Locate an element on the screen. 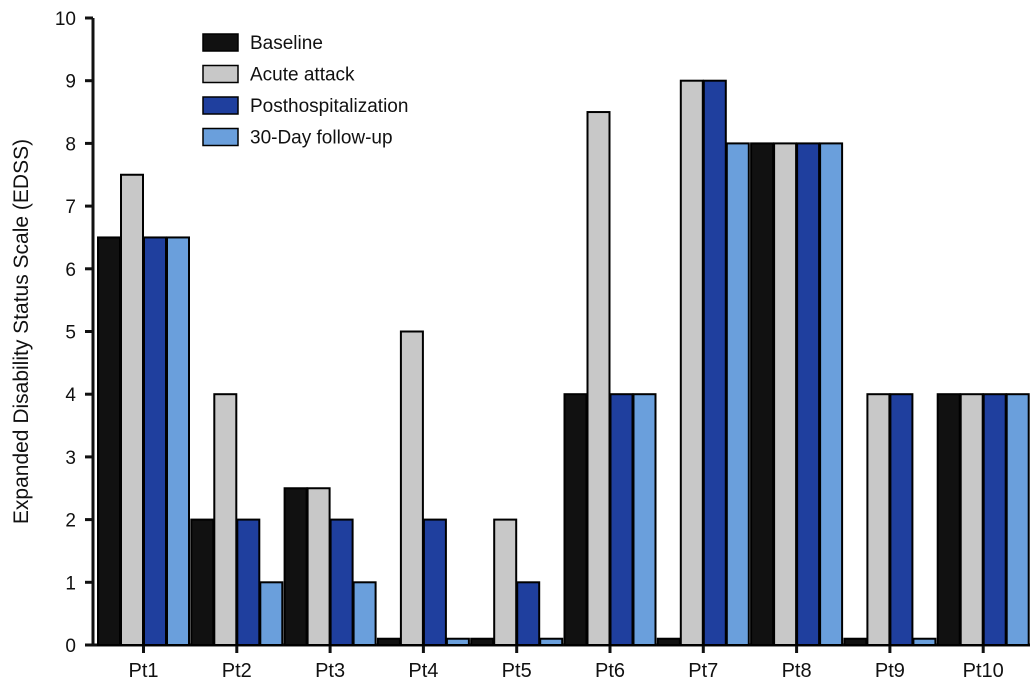 The image size is (1033, 691). x-tick-label: Pt3 is located at coordinates (330, 671).